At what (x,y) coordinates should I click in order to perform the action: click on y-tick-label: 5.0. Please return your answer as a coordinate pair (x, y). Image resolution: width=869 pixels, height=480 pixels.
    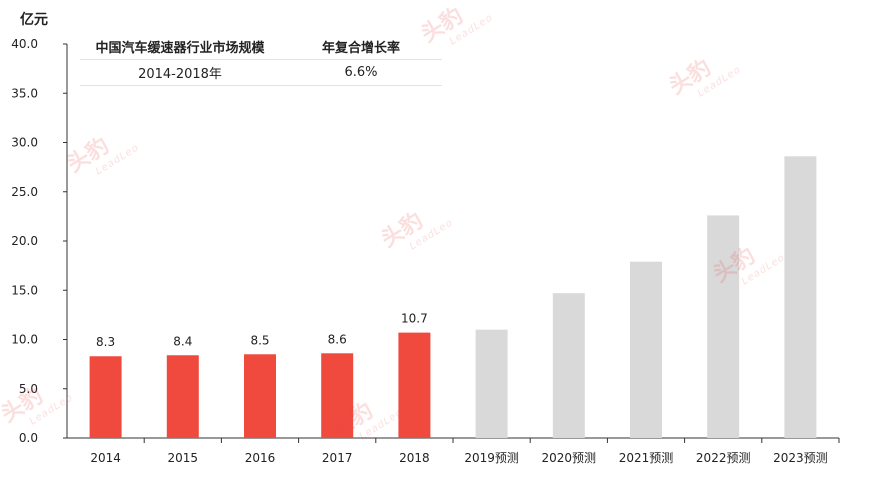
    Looking at the image, I should click on (28, 389).